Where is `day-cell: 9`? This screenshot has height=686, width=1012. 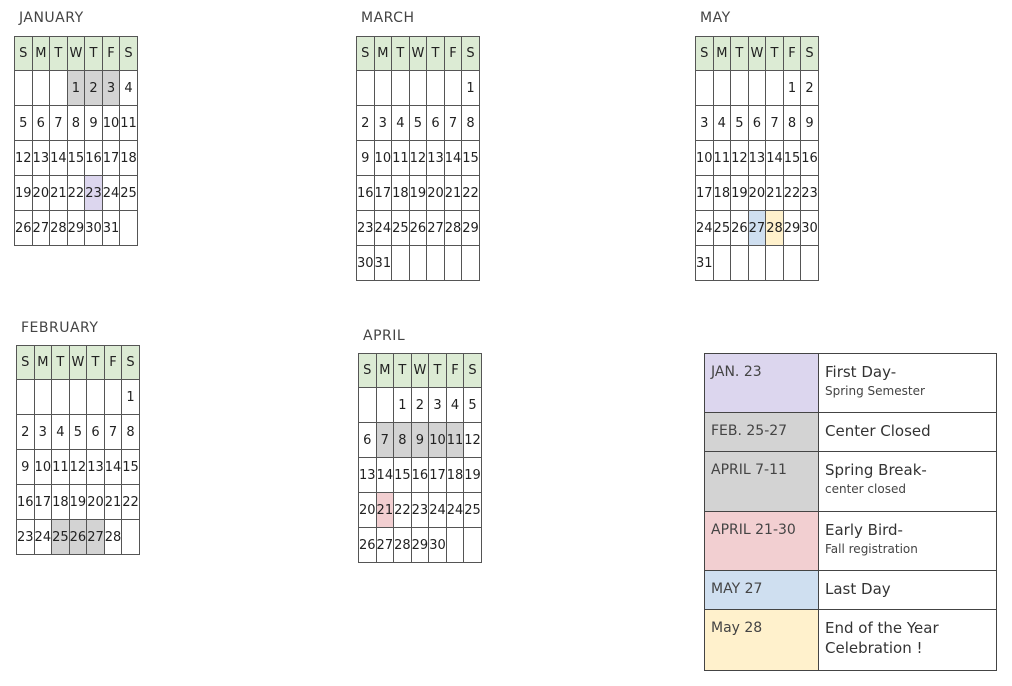 day-cell: 9 is located at coordinates (25, 467).